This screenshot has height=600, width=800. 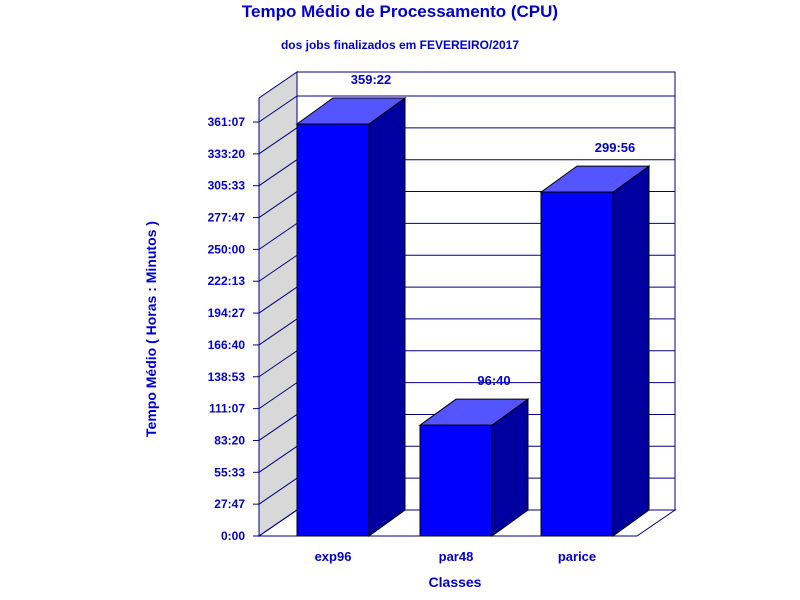 What do you see at coordinates (456, 556) in the screenshot?
I see `x-tick-label: par48` at bounding box center [456, 556].